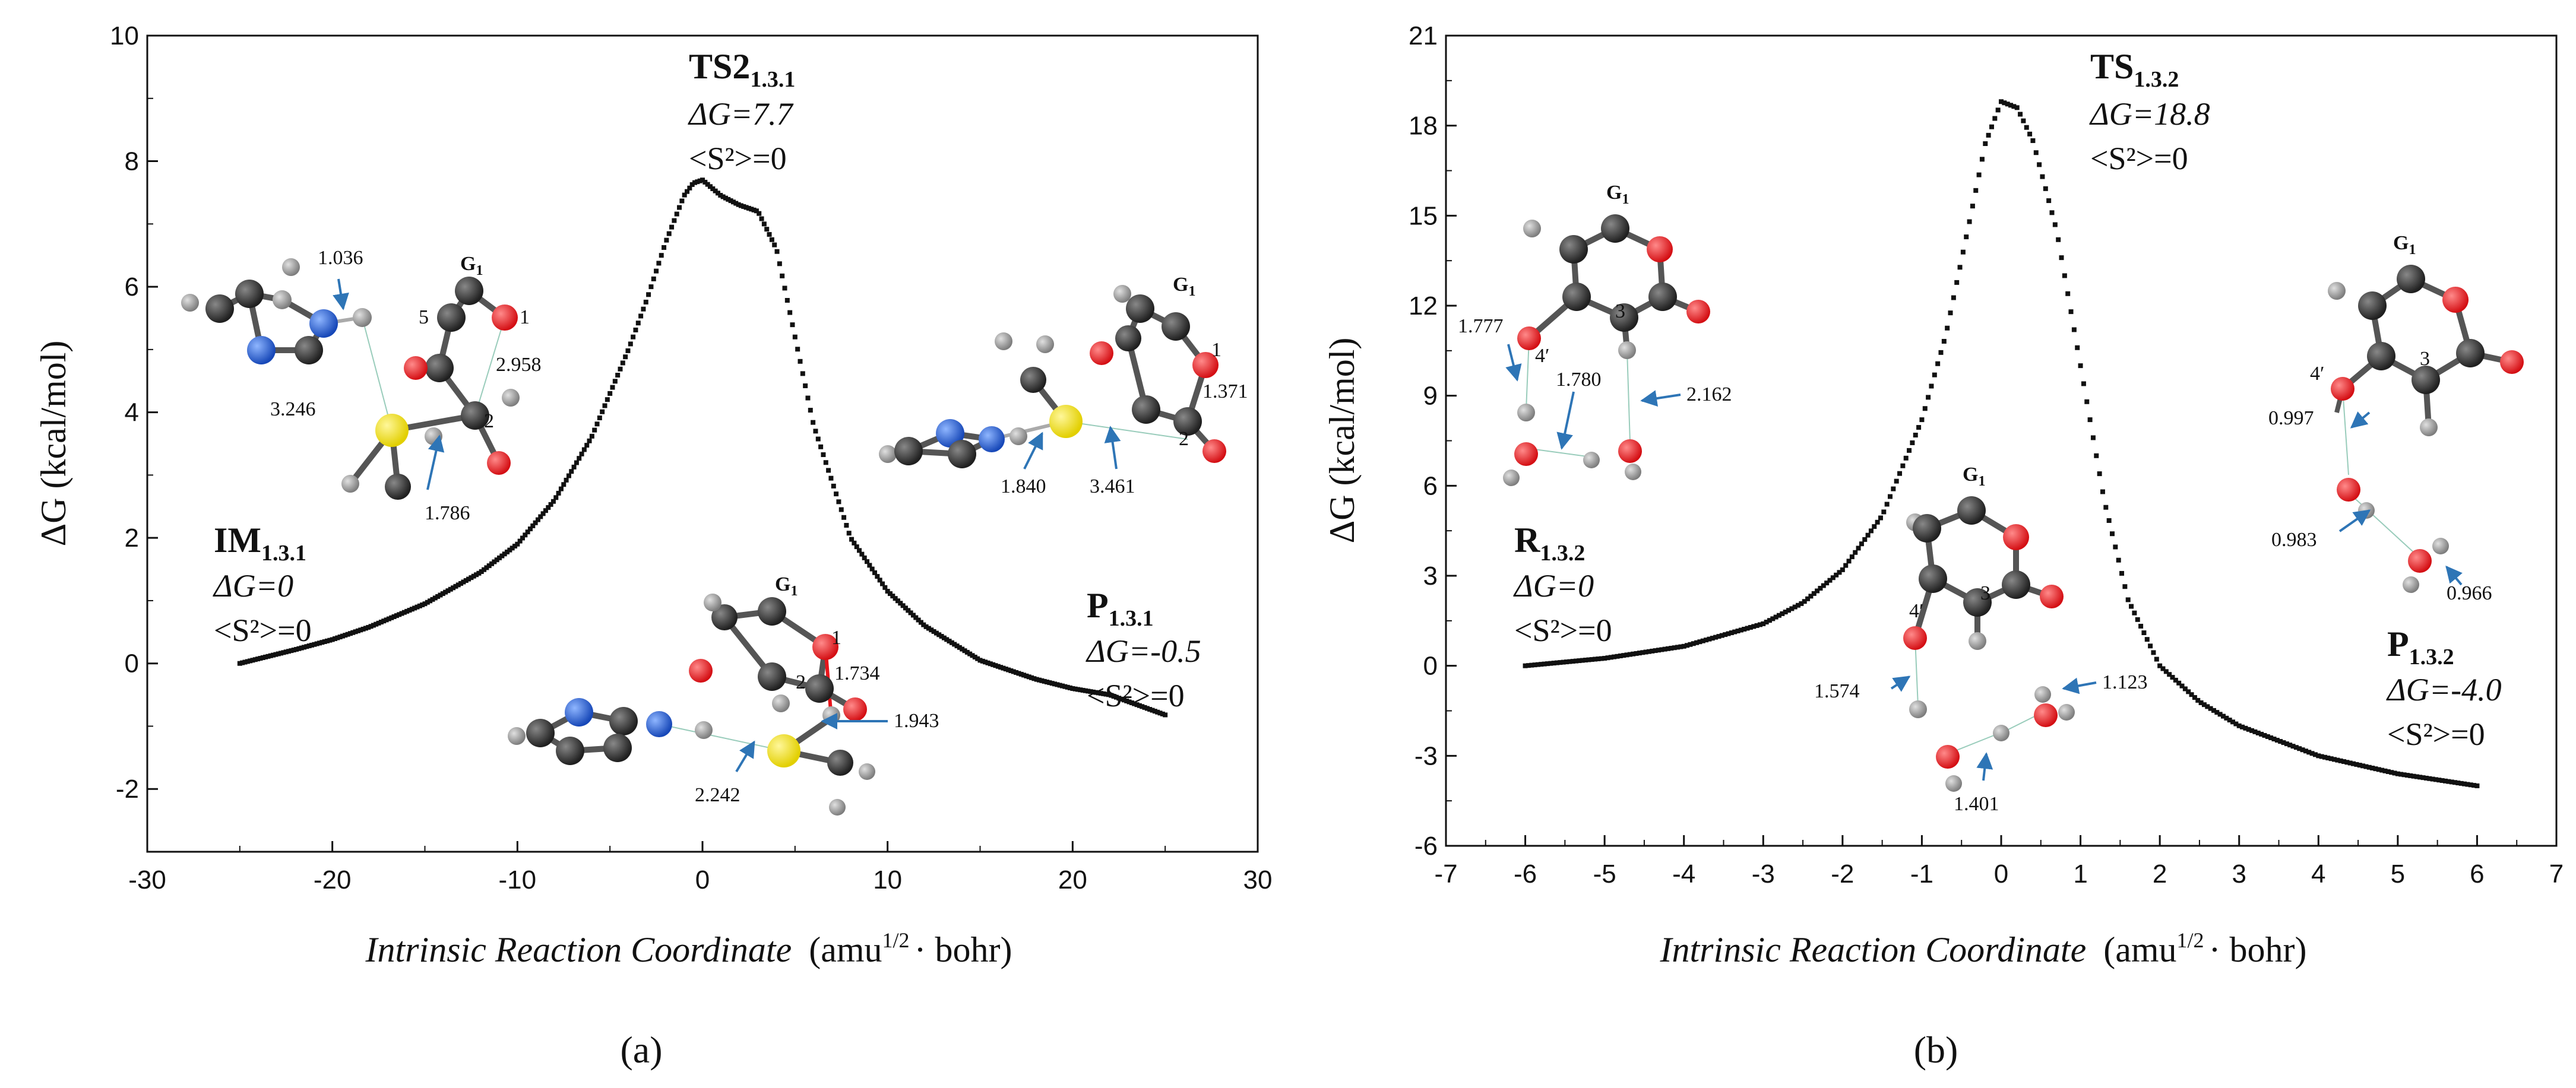 This screenshot has height=1088, width=2576. What do you see at coordinates (1426, 755) in the screenshot?
I see `y-tick-label: -3` at bounding box center [1426, 755].